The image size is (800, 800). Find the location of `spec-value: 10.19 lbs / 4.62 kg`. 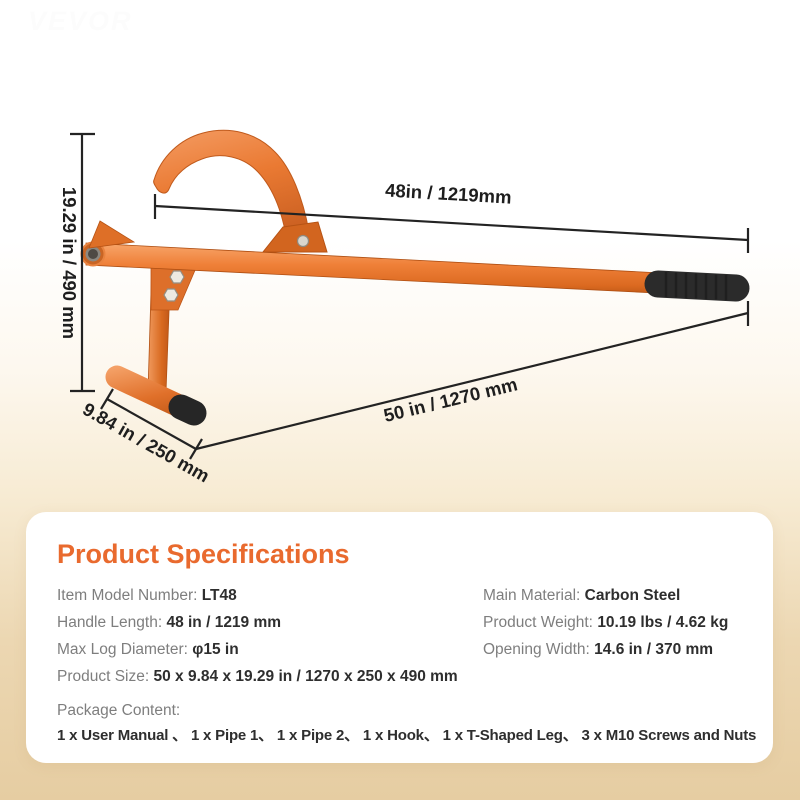

spec-value: 10.19 lbs / 4.62 kg is located at coordinates (663, 622).